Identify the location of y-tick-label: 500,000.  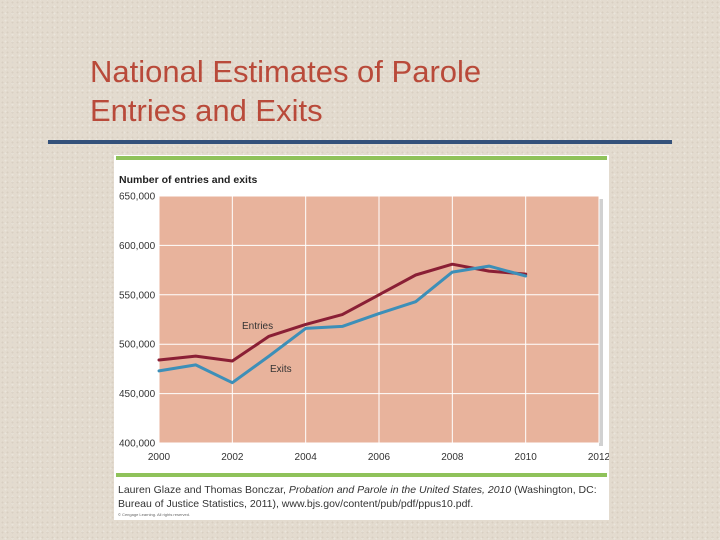
(137, 345).